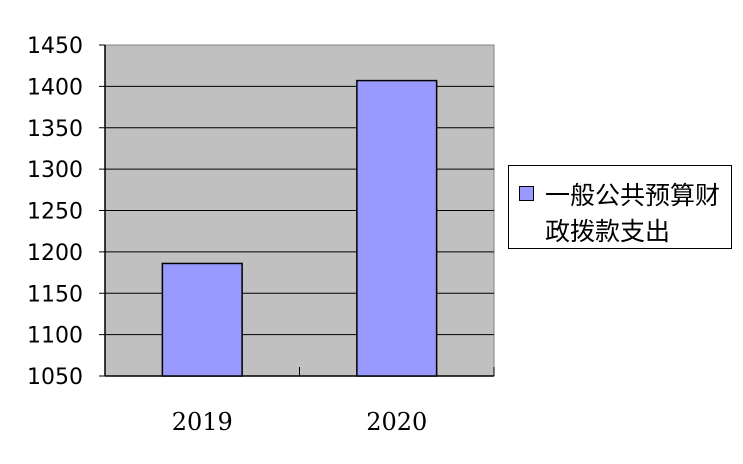 The image size is (743, 464). Describe the element at coordinates (55, 46) in the screenshot. I see `y-tick-label: 1450` at that location.